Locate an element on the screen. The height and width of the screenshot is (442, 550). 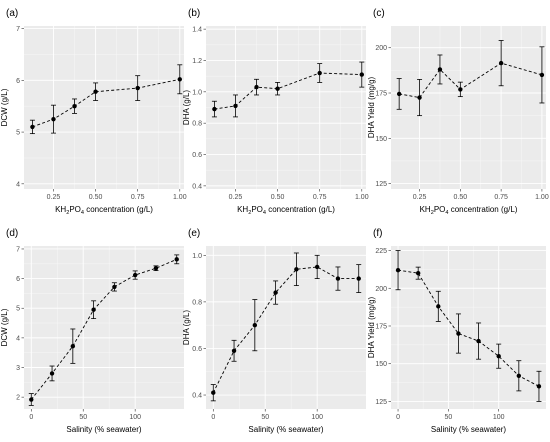
y-tick-label: 225 is located at coordinates (381, 251).